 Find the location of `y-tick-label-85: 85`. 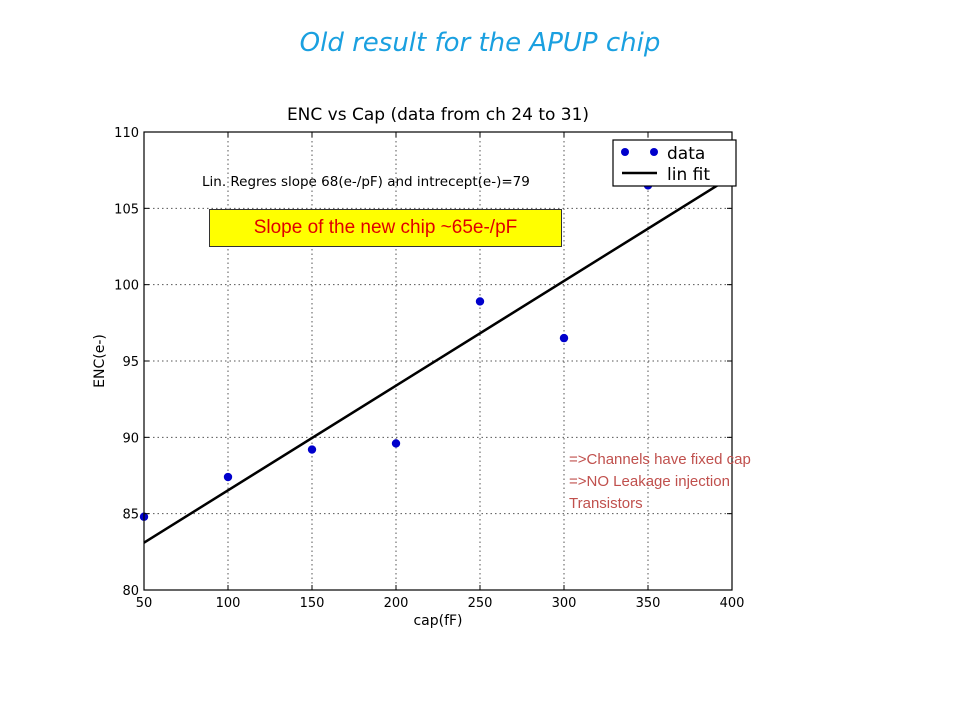

y-tick-label-85: 85 is located at coordinates (130, 515).